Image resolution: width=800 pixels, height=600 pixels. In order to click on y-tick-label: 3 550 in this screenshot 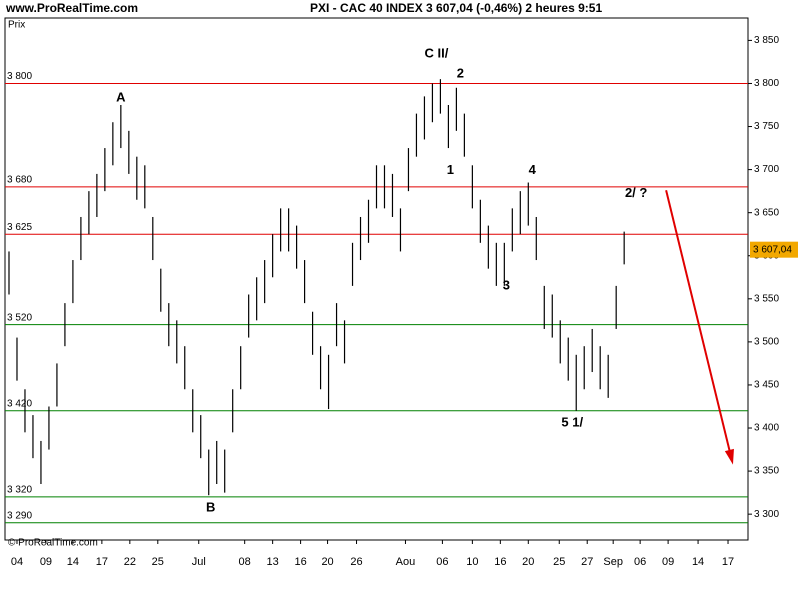, I will do `click(766, 298)`.